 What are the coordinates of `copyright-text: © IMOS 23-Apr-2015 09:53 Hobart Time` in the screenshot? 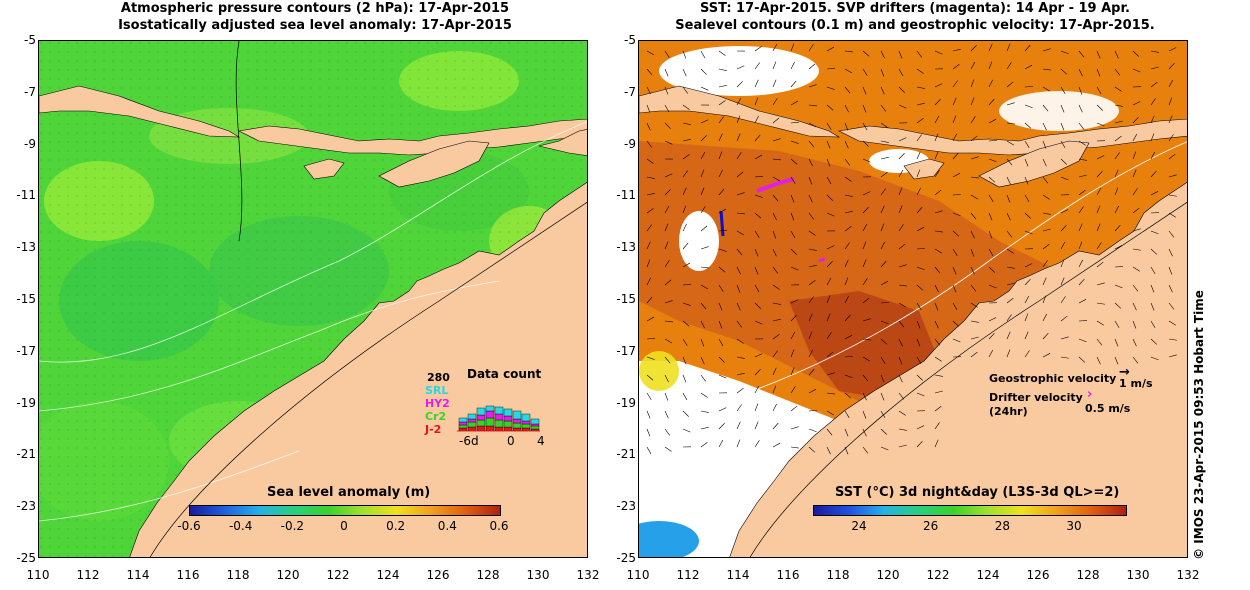 It's located at (1199, 425).